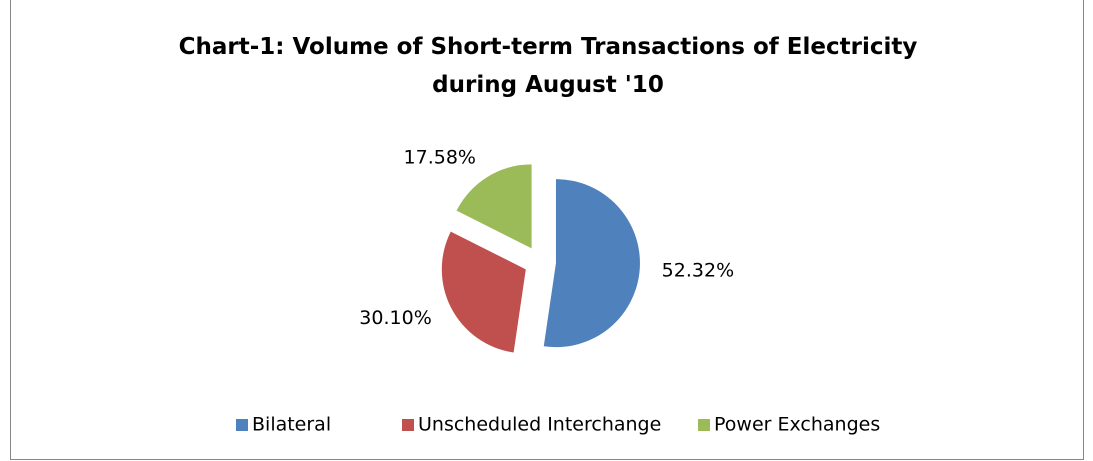  What do you see at coordinates (797, 425) in the screenshot?
I see `legend-label: Power Exchanges` at bounding box center [797, 425].